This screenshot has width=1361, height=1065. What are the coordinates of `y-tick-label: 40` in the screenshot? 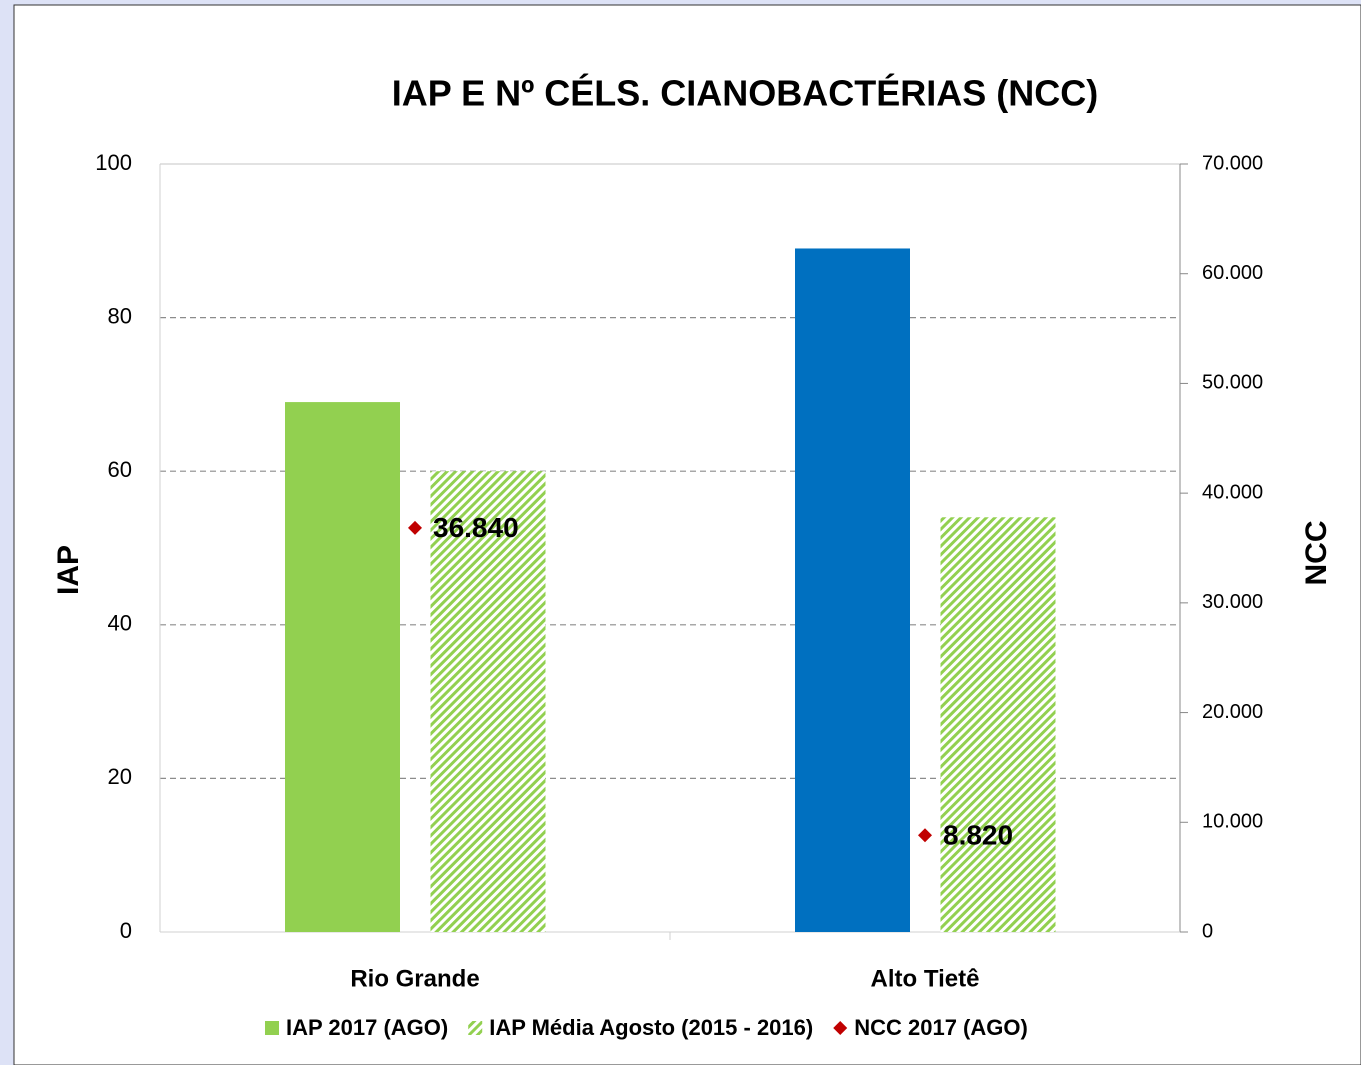 It's located at (120, 623).